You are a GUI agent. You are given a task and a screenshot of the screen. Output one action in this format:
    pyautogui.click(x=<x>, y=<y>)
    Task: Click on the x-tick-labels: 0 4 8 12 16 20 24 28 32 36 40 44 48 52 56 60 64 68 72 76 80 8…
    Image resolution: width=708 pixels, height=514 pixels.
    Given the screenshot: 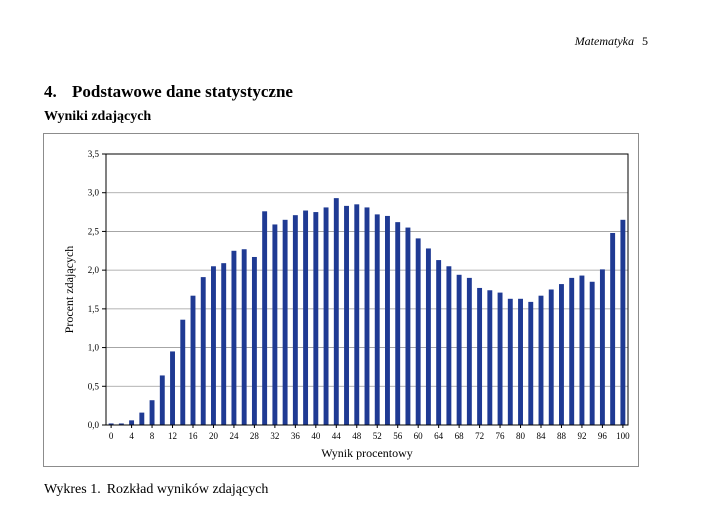 What is the action you would take?
    pyautogui.click(x=369, y=433)
    